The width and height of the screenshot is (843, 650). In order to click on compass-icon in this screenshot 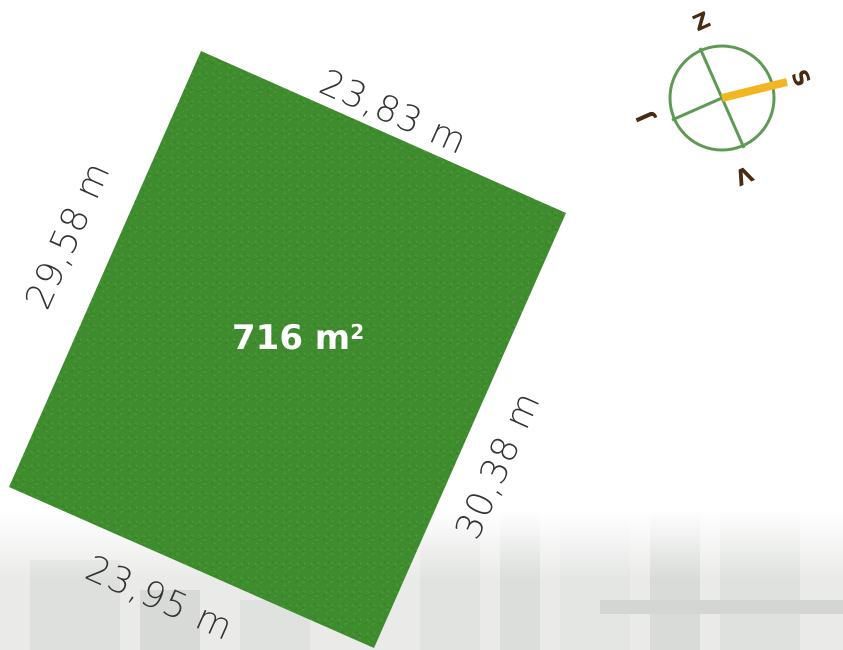, I will do `click(728, 98)`.